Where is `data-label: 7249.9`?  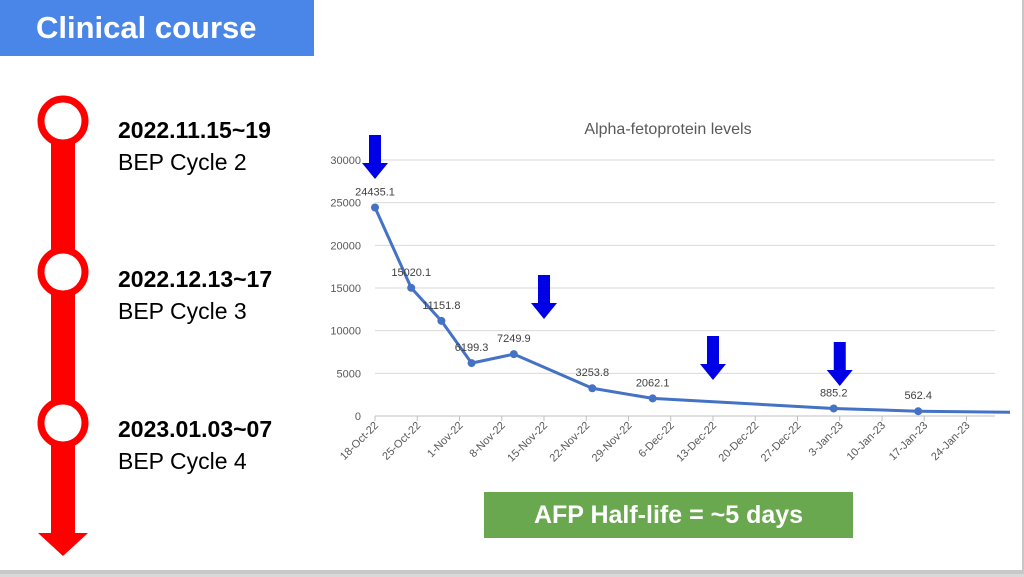
data-label: 7249.9 is located at coordinates (514, 339).